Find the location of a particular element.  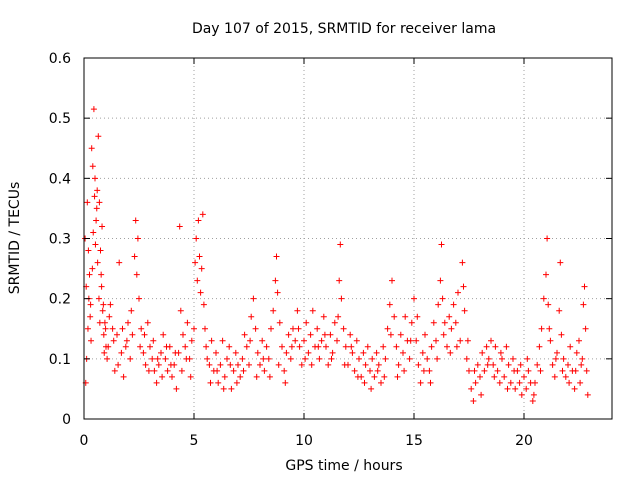

y-tick-label: 0.2 is located at coordinates (60, 300).